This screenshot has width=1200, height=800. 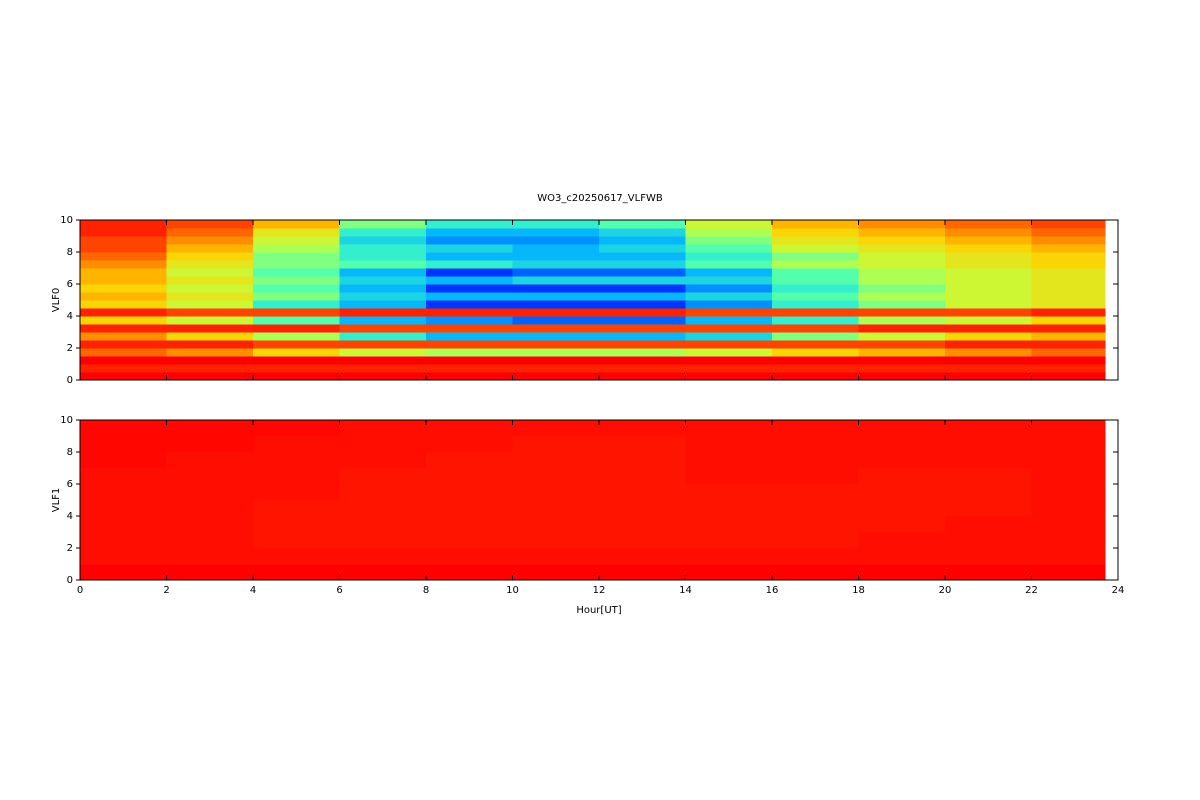 What do you see at coordinates (858, 590) in the screenshot?
I see `x-tick-label: 18` at bounding box center [858, 590].